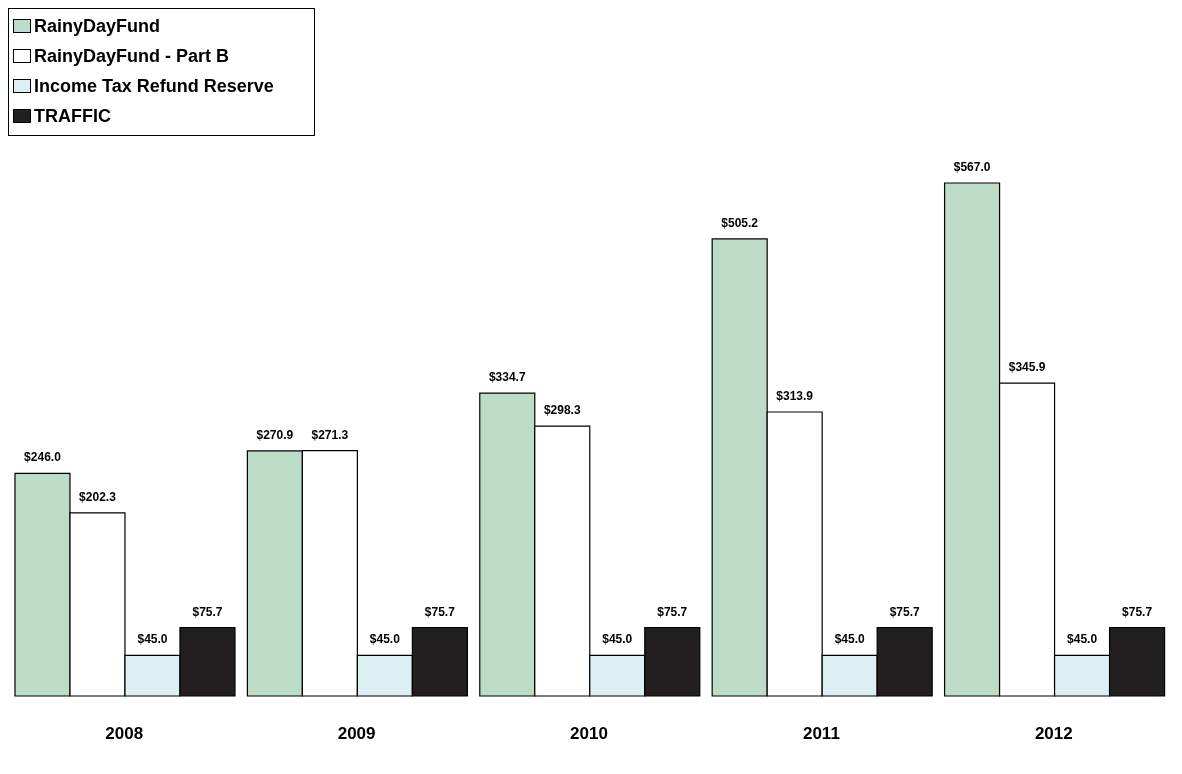 This screenshot has width=1182, height=774. I want to click on data-label: $334.7, so click(507, 377).